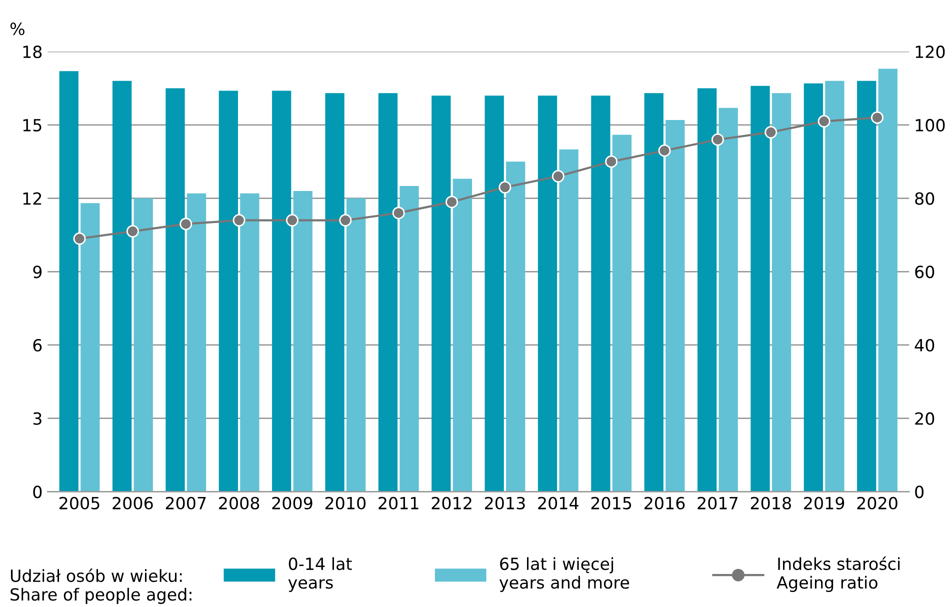  I want to click on x-tick-label: 2020, so click(877, 503).